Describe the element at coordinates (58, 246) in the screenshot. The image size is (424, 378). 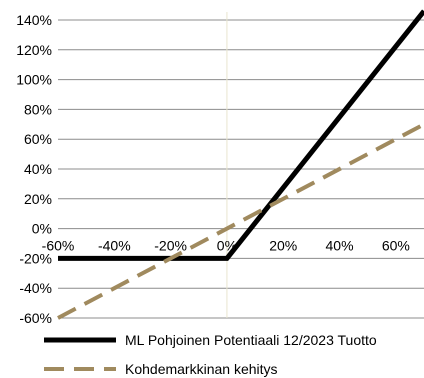
I see `x-tick-label: -60%` at that location.